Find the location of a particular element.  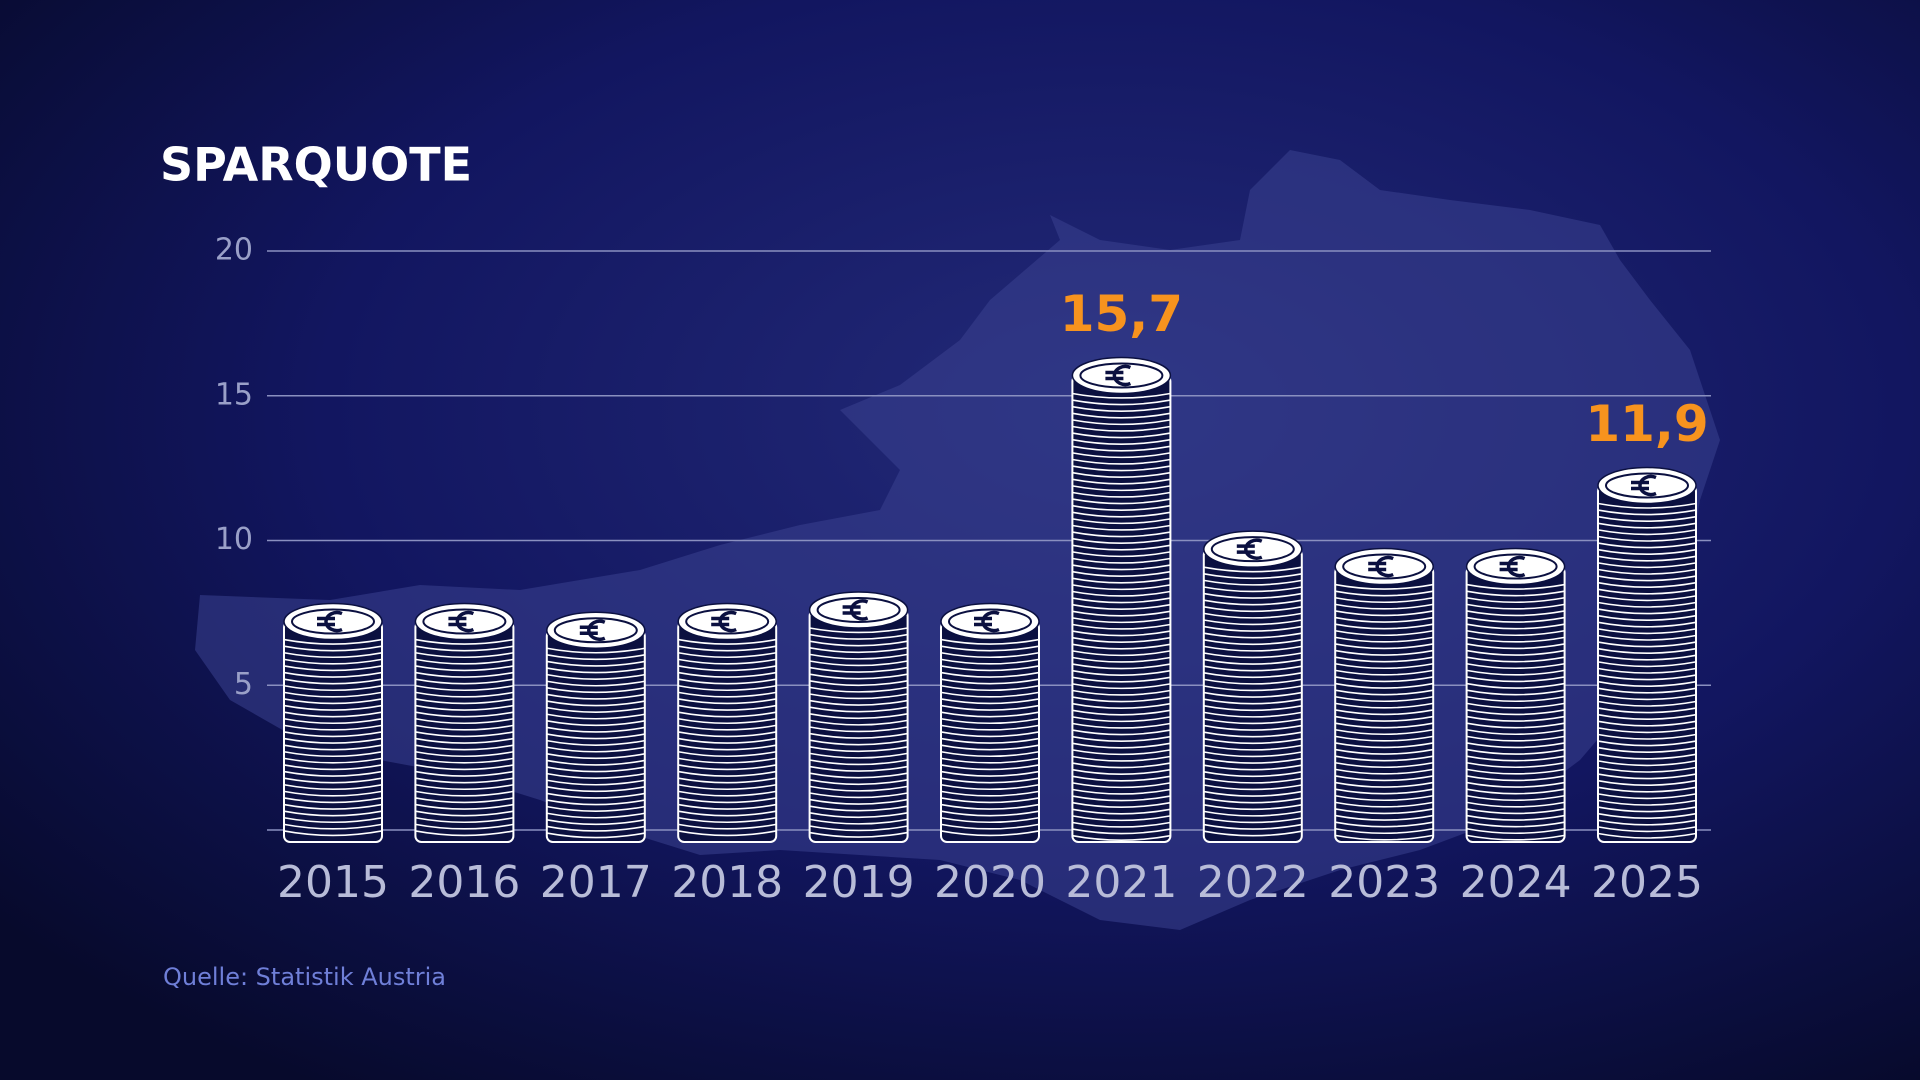

y-tick-label: 5 is located at coordinates (243, 684).